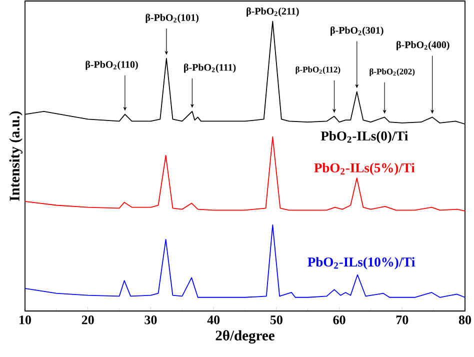 The width and height of the screenshot is (474, 357). I want to click on annotation: β-PbO$_{2}$(112), so click(318, 70).